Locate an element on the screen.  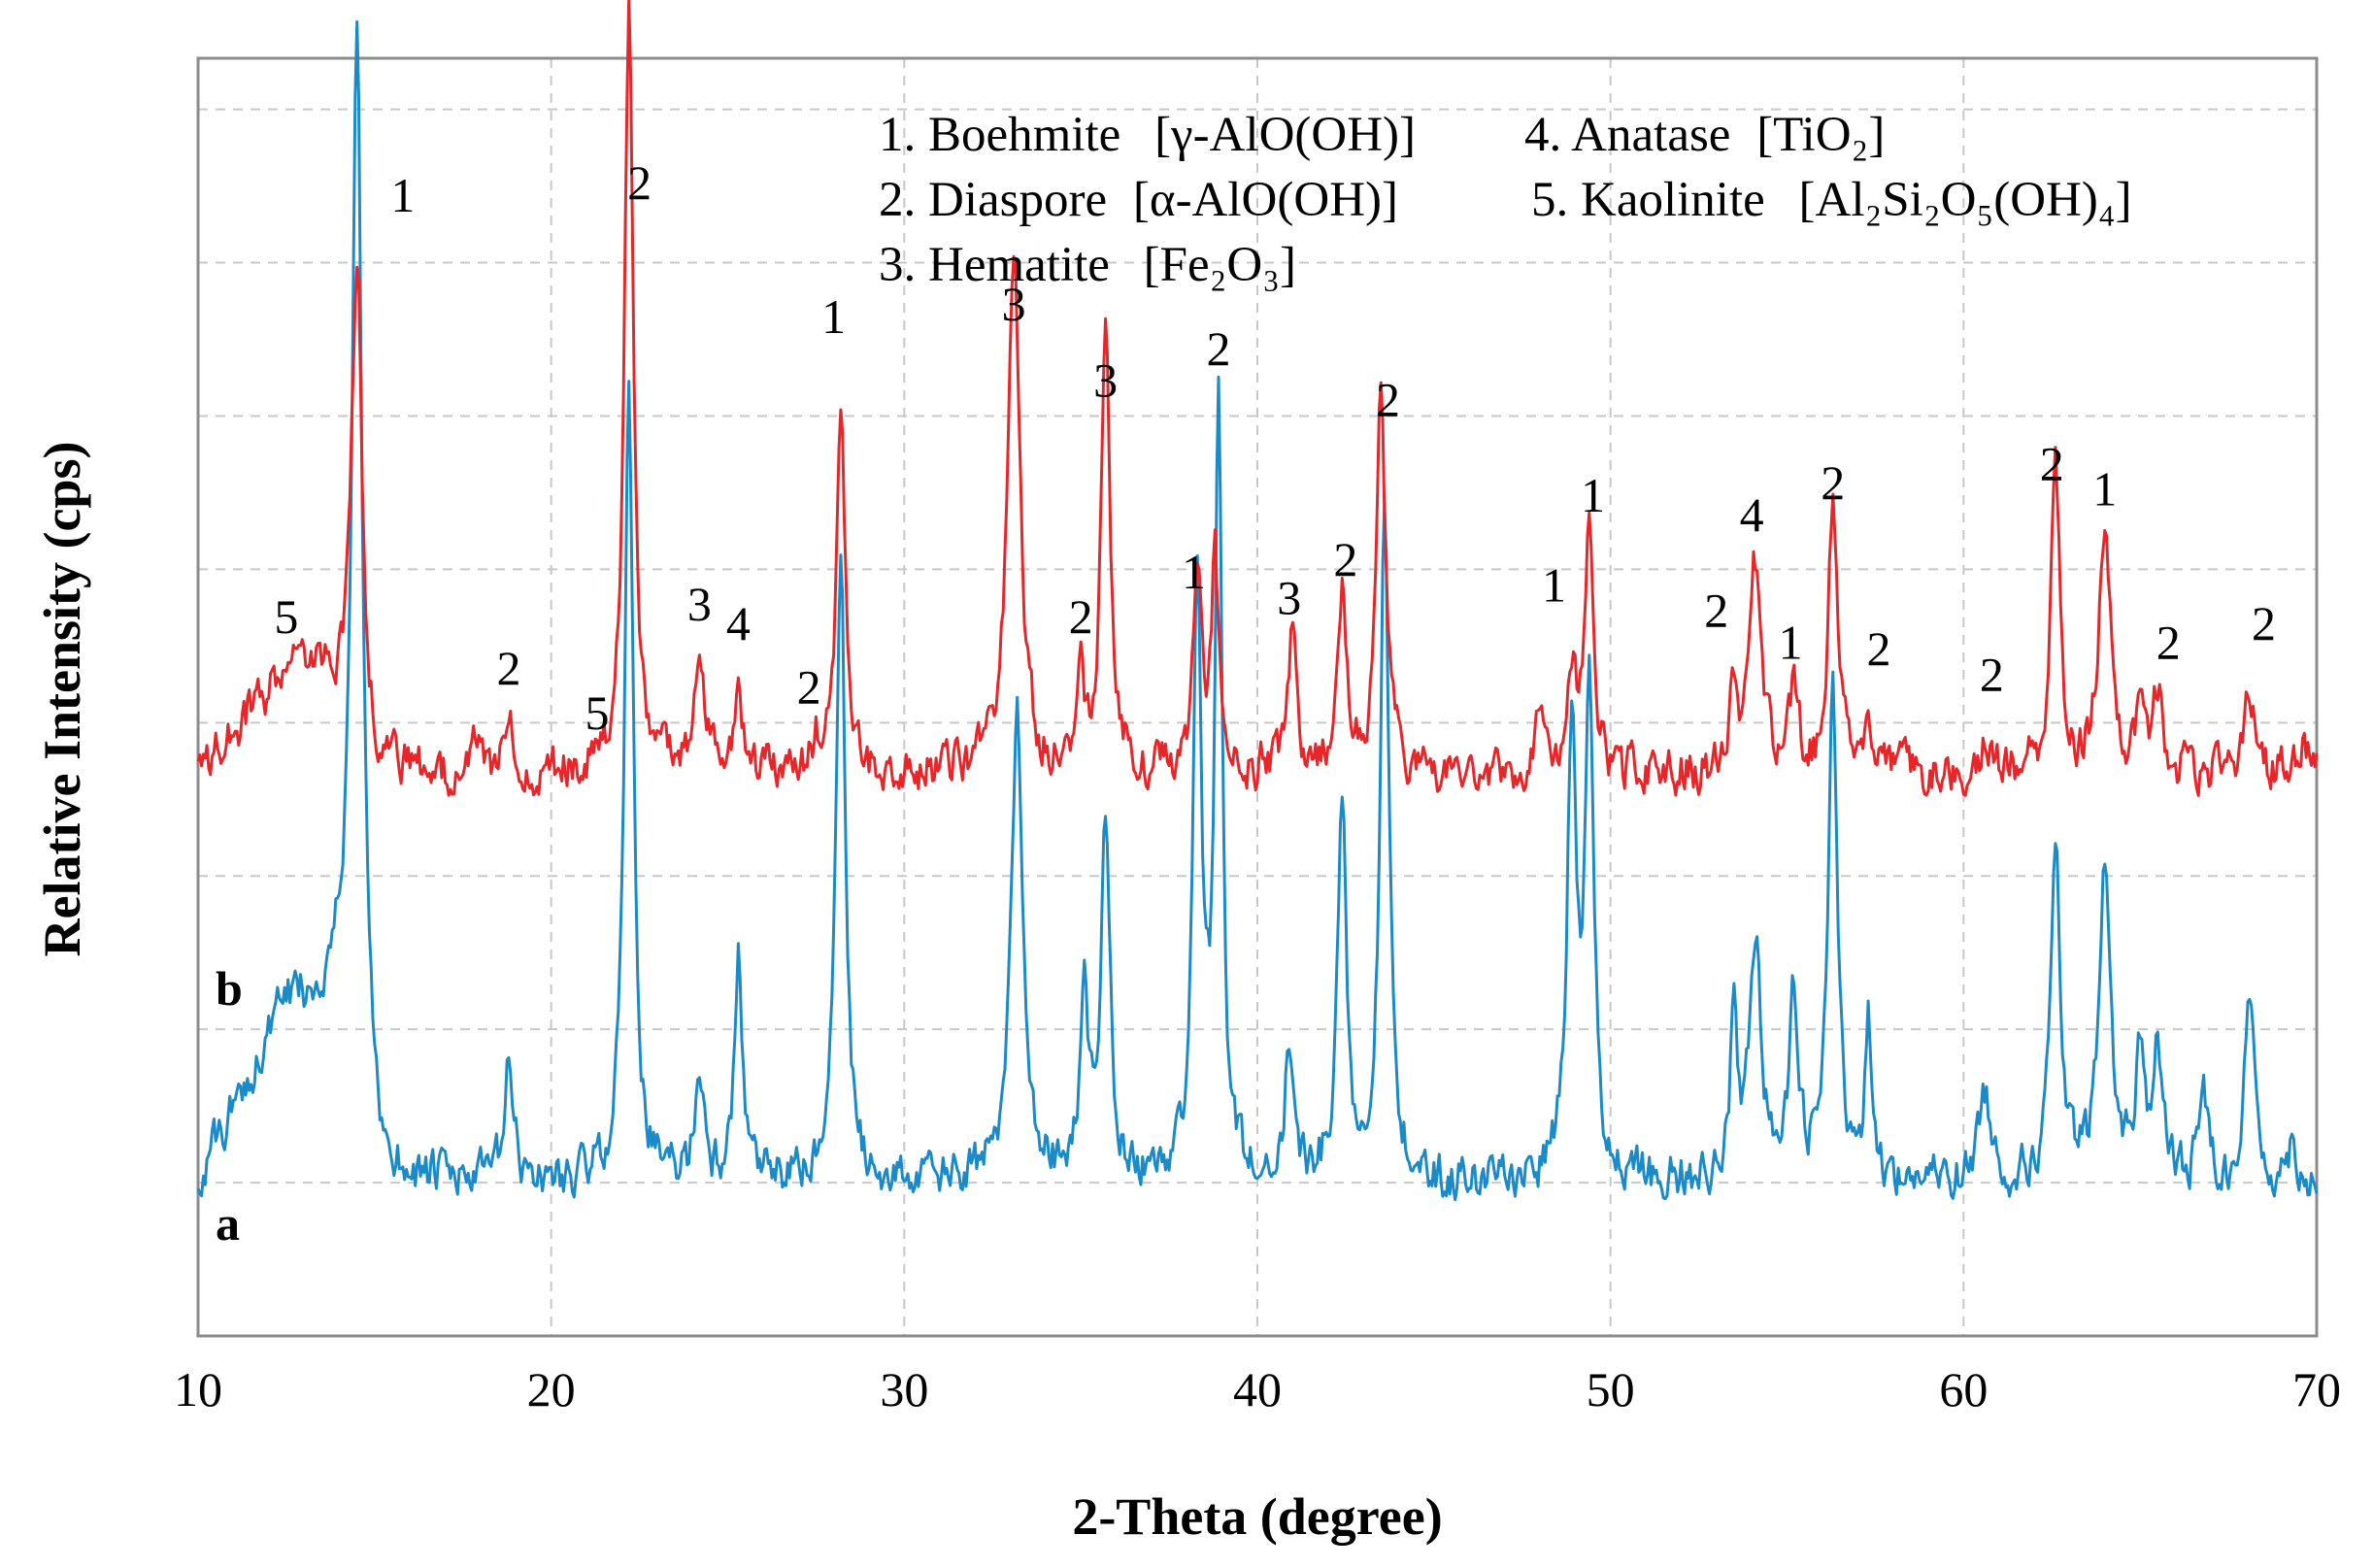
legend-item-3-formula: [Fe₂O₃] is located at coordinates (1220, 265).